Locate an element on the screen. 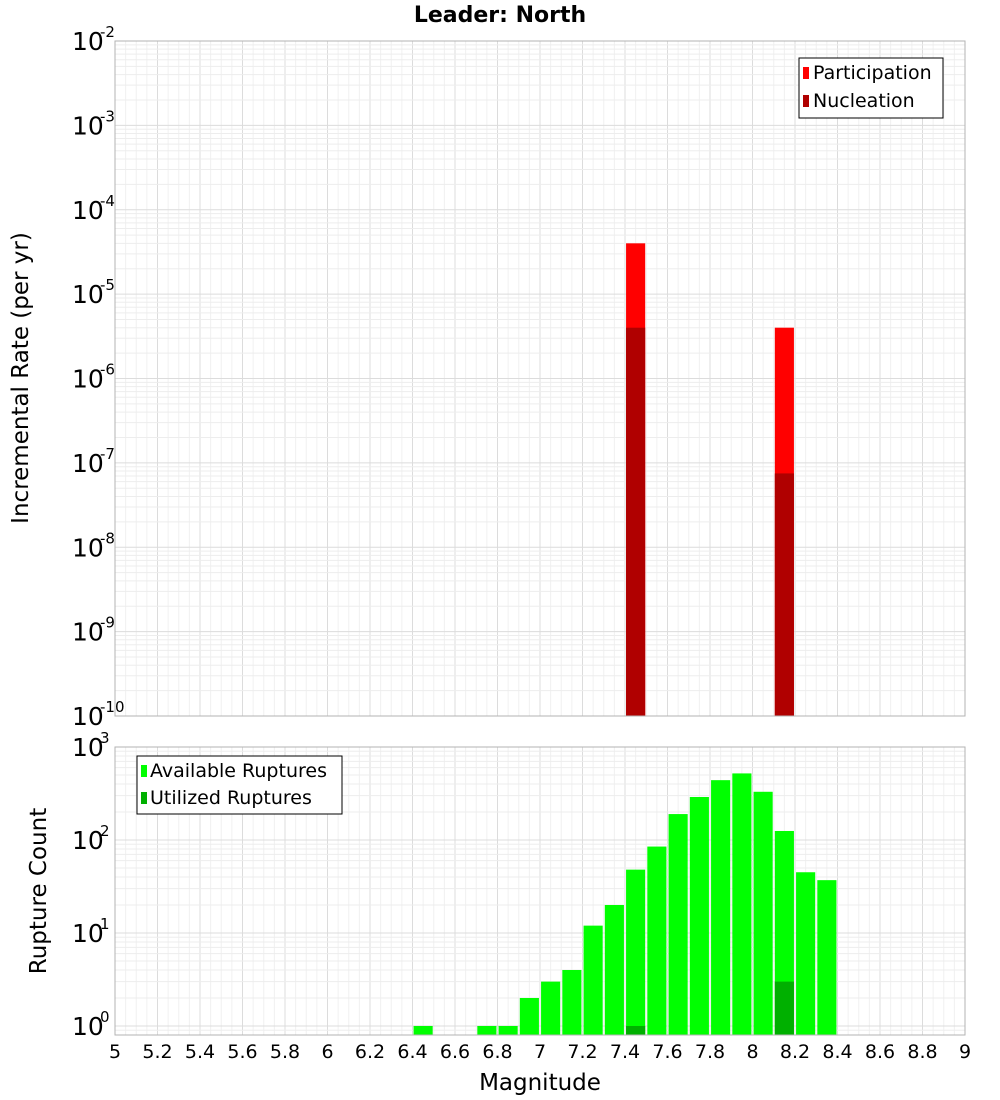  x-tick-label: 5.2 is located at coordinates (157, 1052).